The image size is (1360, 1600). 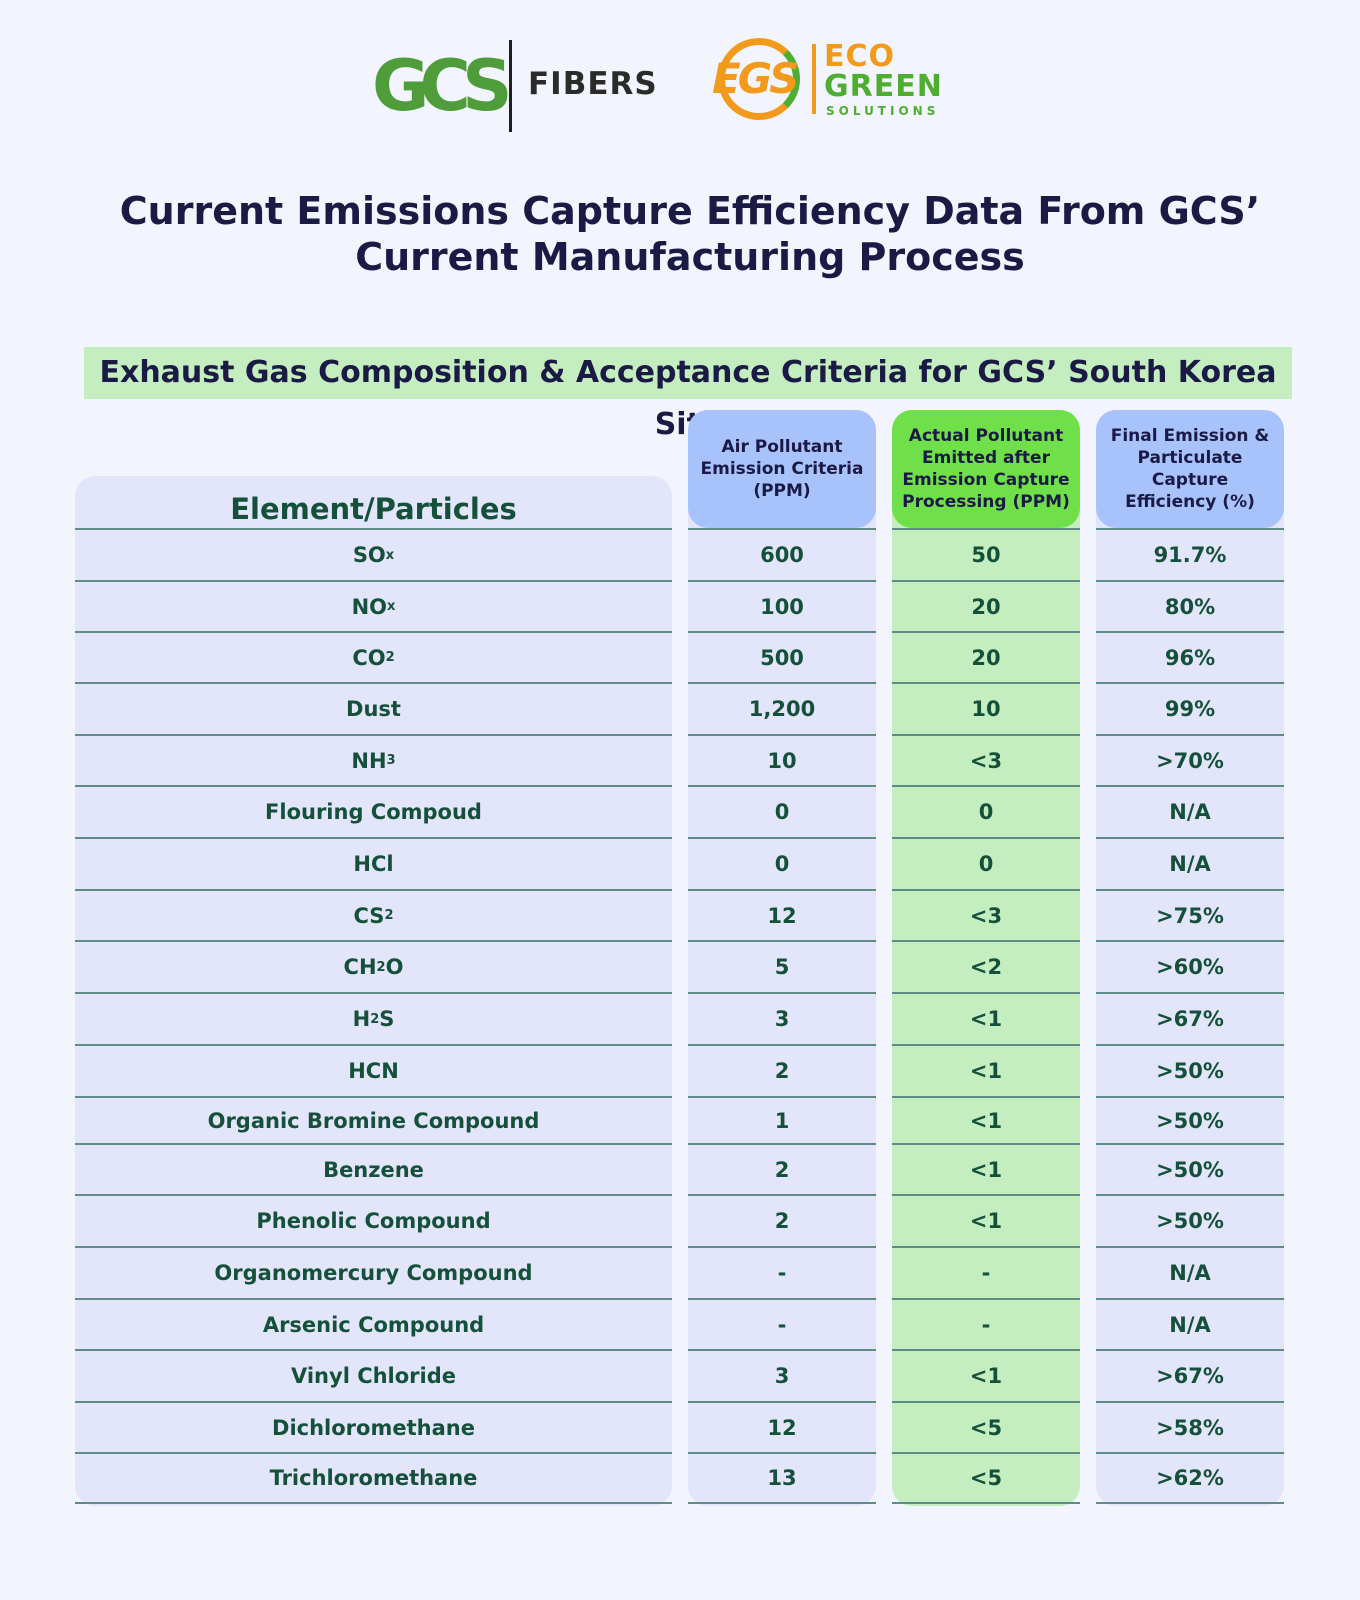 I want to click on element-cell: CO 2, so click(x=373, y=656).